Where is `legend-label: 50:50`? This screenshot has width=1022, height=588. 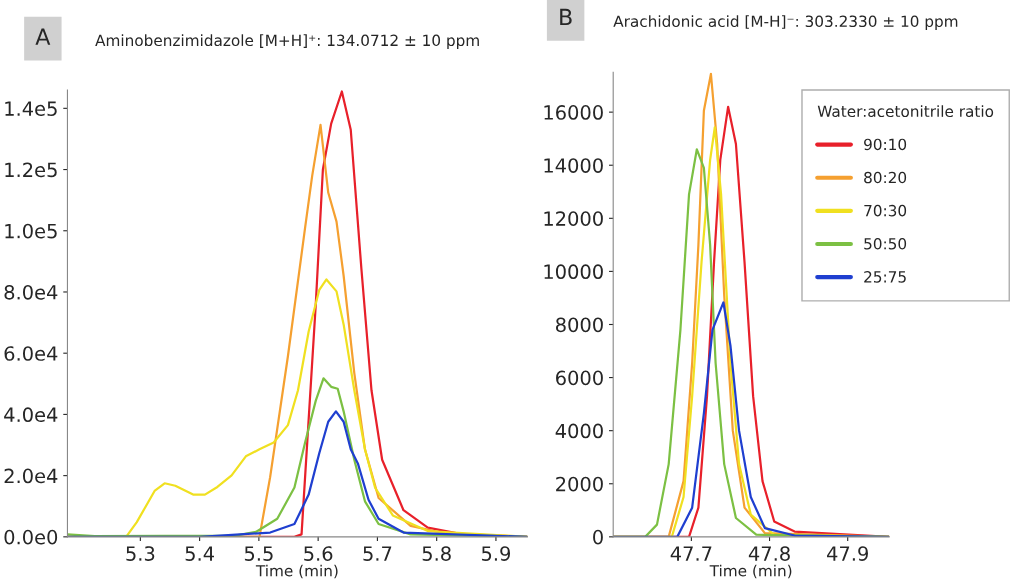
legend-label: 50:50 is located at coordinates (885, 243).